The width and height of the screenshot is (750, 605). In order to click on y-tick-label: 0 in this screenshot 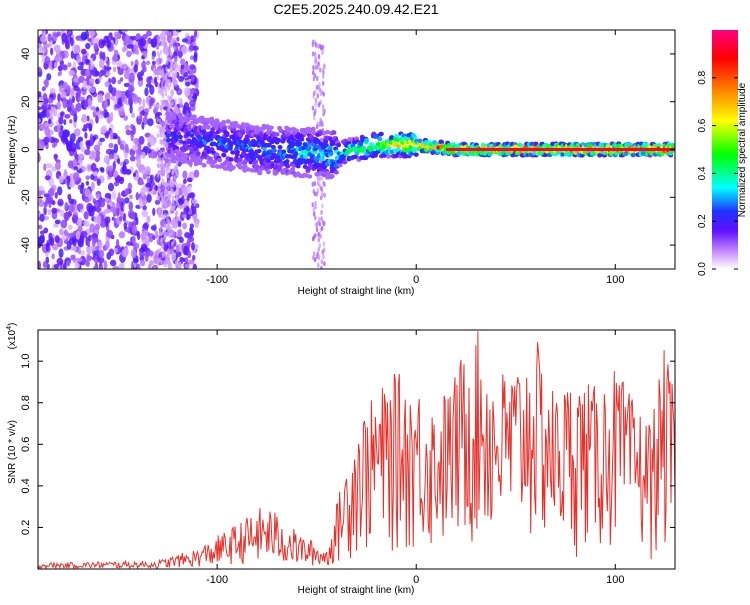, I will do `click(26, 149)`.